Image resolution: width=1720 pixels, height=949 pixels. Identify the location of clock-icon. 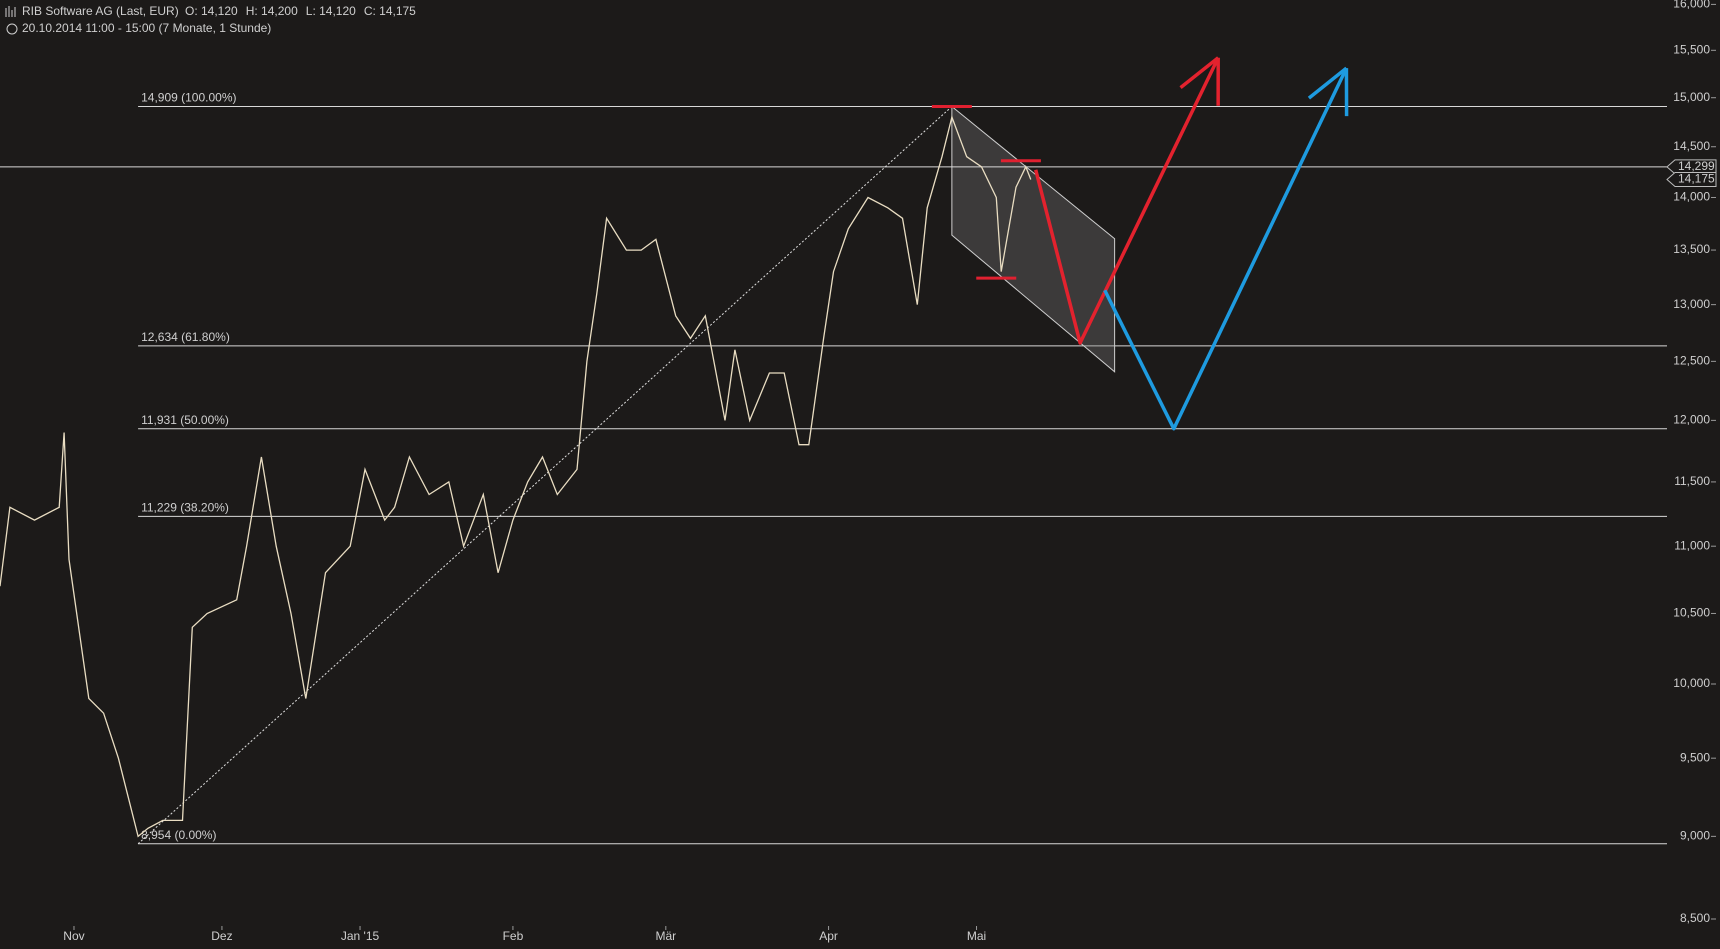
(12, 29).